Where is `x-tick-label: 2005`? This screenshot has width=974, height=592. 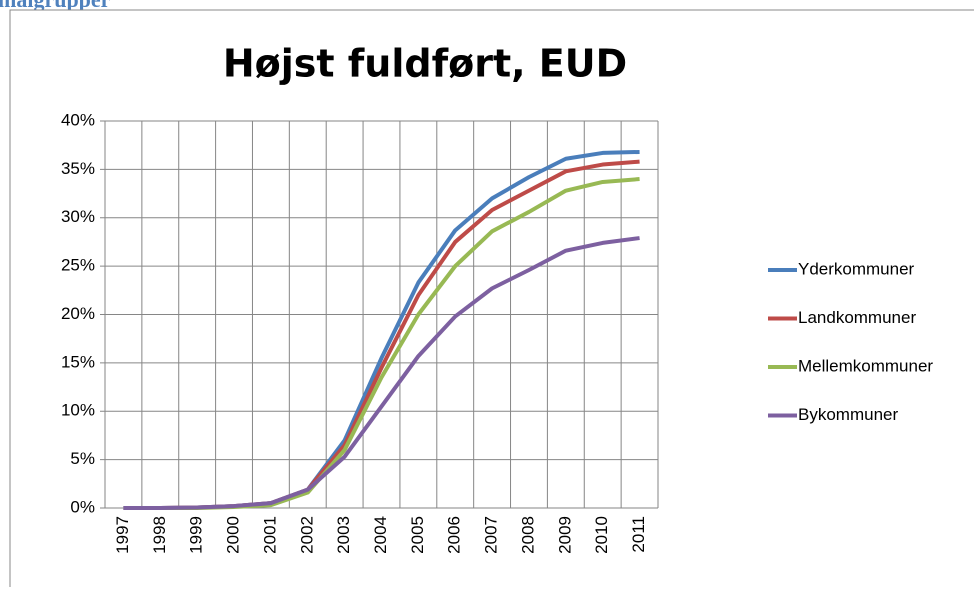 x-tick-label: 2005 is located at coordinates (417, 535).